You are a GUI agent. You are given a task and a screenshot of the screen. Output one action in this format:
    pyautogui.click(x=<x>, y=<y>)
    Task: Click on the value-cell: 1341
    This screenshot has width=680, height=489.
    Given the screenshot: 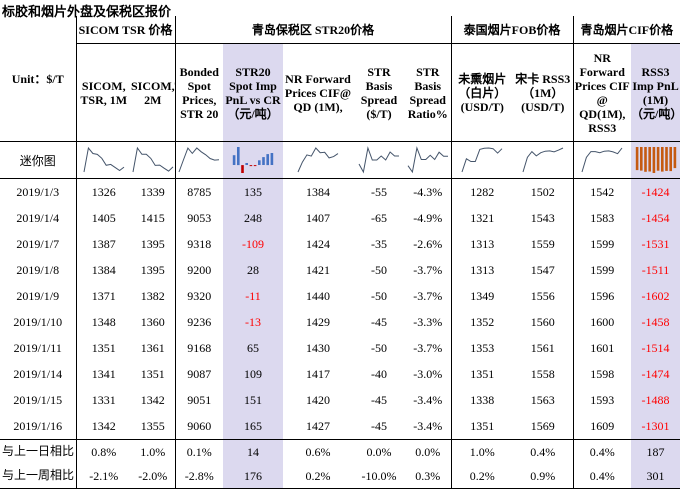 What is the action you would take?
    pyautogui.click(x=103, y=374)
    